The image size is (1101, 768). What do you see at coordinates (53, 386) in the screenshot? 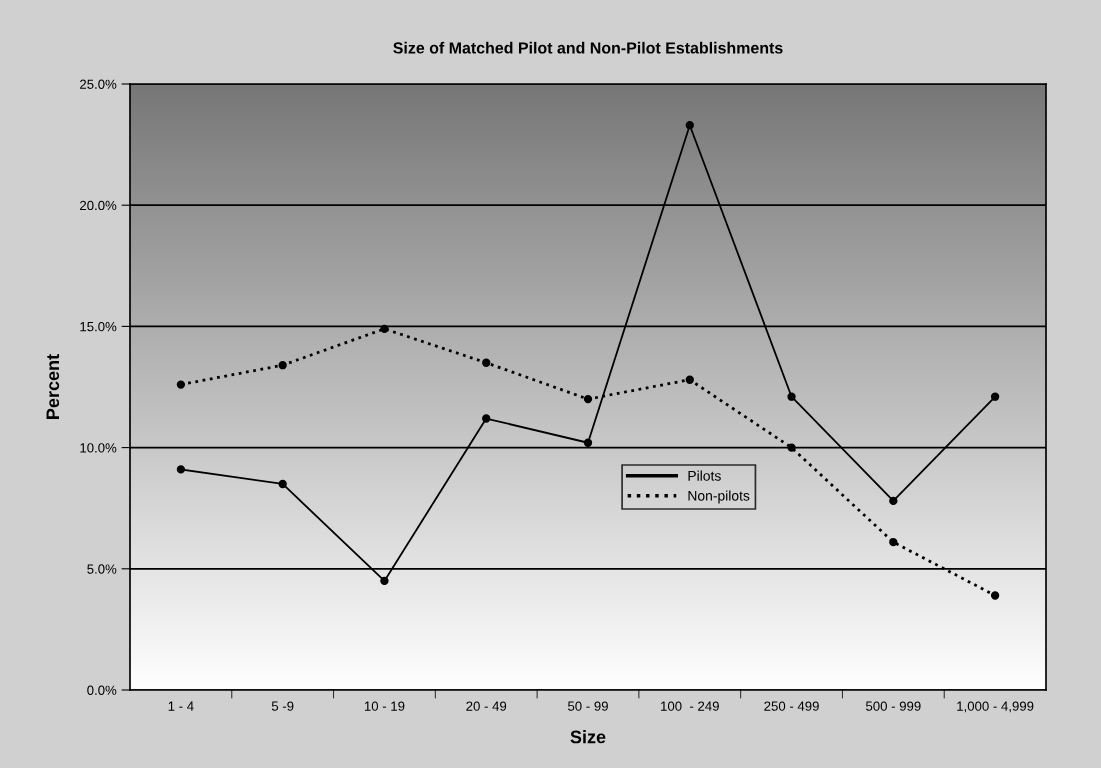
I see `y-axis-title: Percent` at bounding box center [53, 386].